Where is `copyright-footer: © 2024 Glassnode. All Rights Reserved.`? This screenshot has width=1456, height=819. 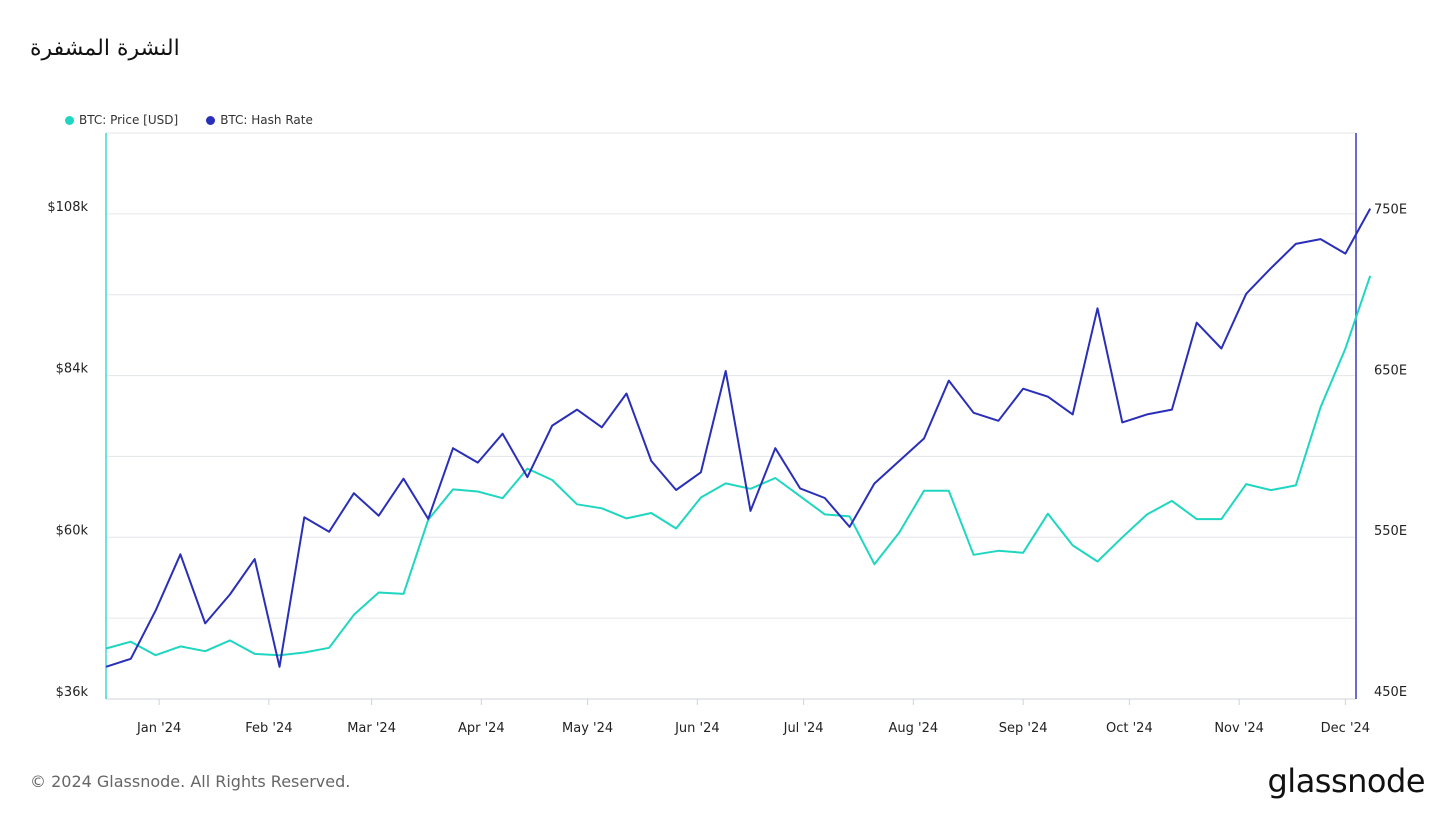
copyright-footer: © 2024 Glassnode. All Rights Reserved. is located at coordinates (190, 781).